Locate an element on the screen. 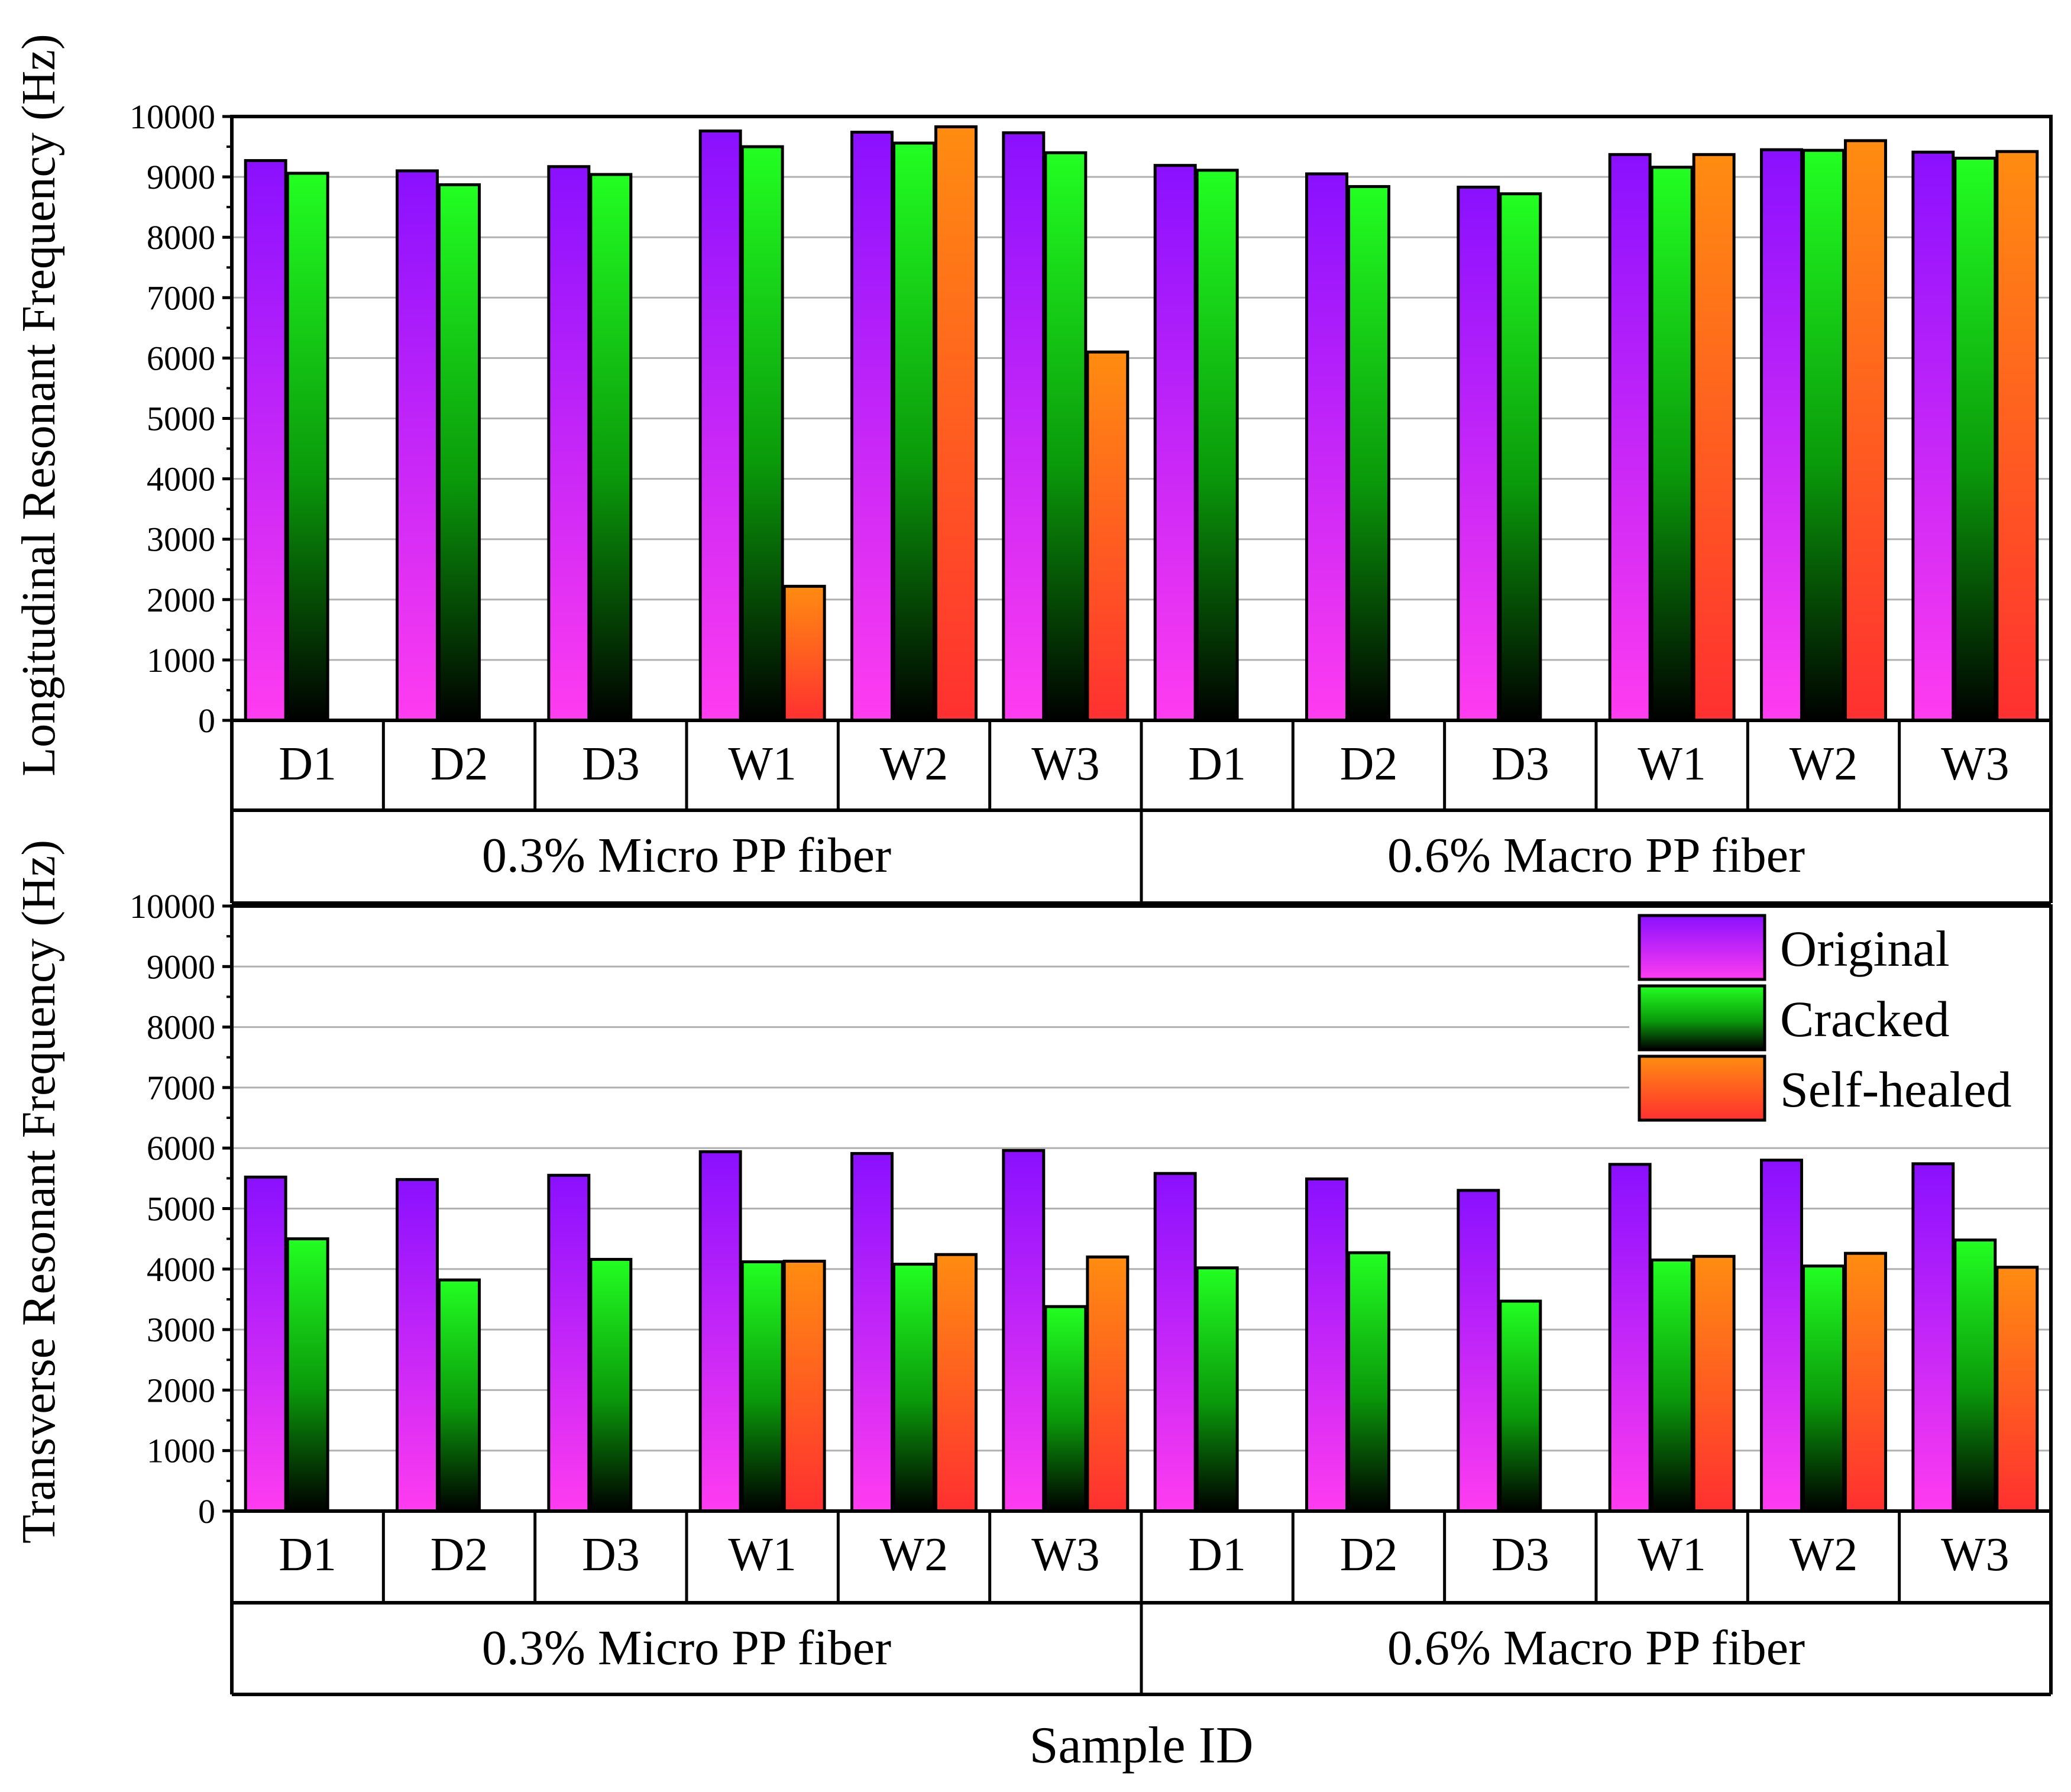 The width and height of the screenshot is (2071, 1792). top-category-label: D1 is located at coordinates (1217, 764).